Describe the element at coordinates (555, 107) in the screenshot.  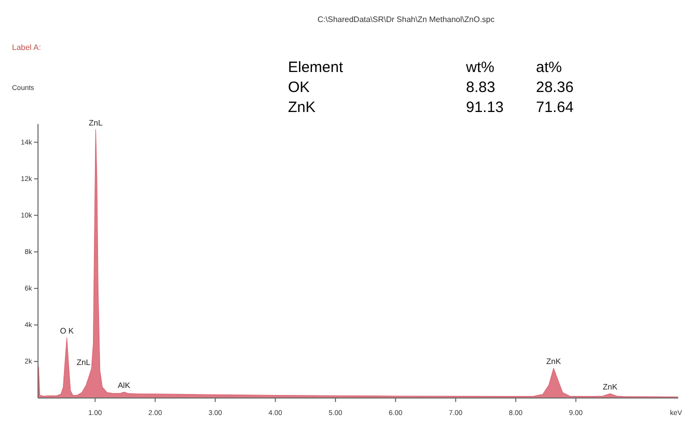
I see `text: 71.64` at that location.